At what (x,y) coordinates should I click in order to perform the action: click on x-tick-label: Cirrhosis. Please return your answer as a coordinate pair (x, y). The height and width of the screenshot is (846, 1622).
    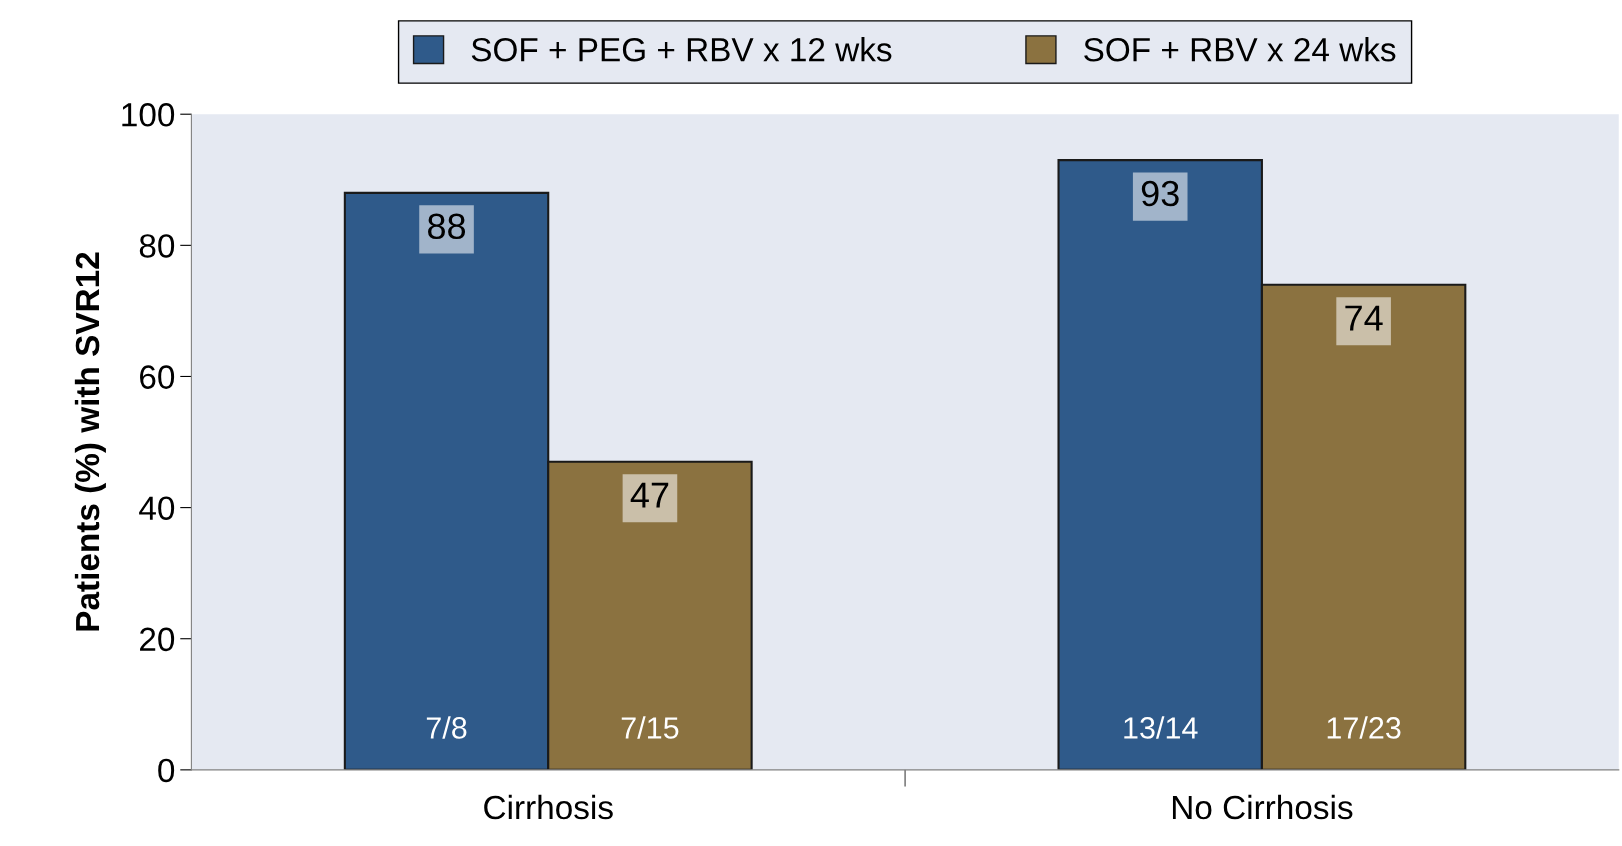
    Looking at the image, I should click on (548, 807).